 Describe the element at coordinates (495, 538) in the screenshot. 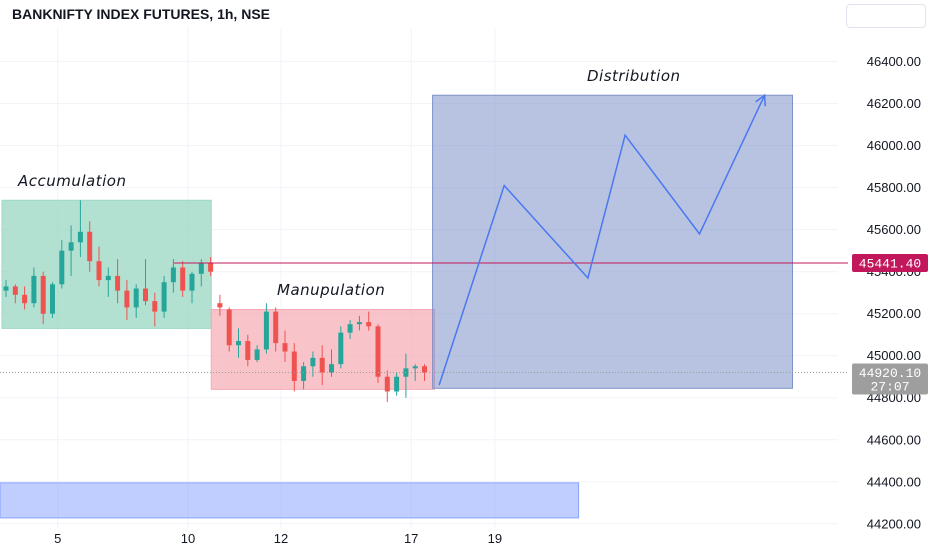

I see `x-tick-label: 19` at that location.